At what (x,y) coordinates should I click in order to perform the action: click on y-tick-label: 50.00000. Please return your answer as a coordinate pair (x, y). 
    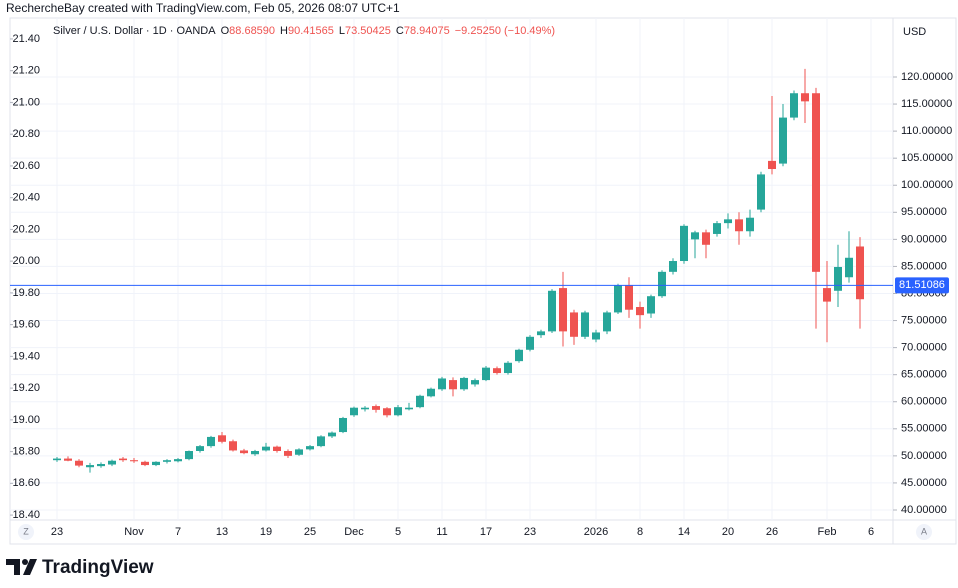
    Looking at the image, I should click on (924, 456).